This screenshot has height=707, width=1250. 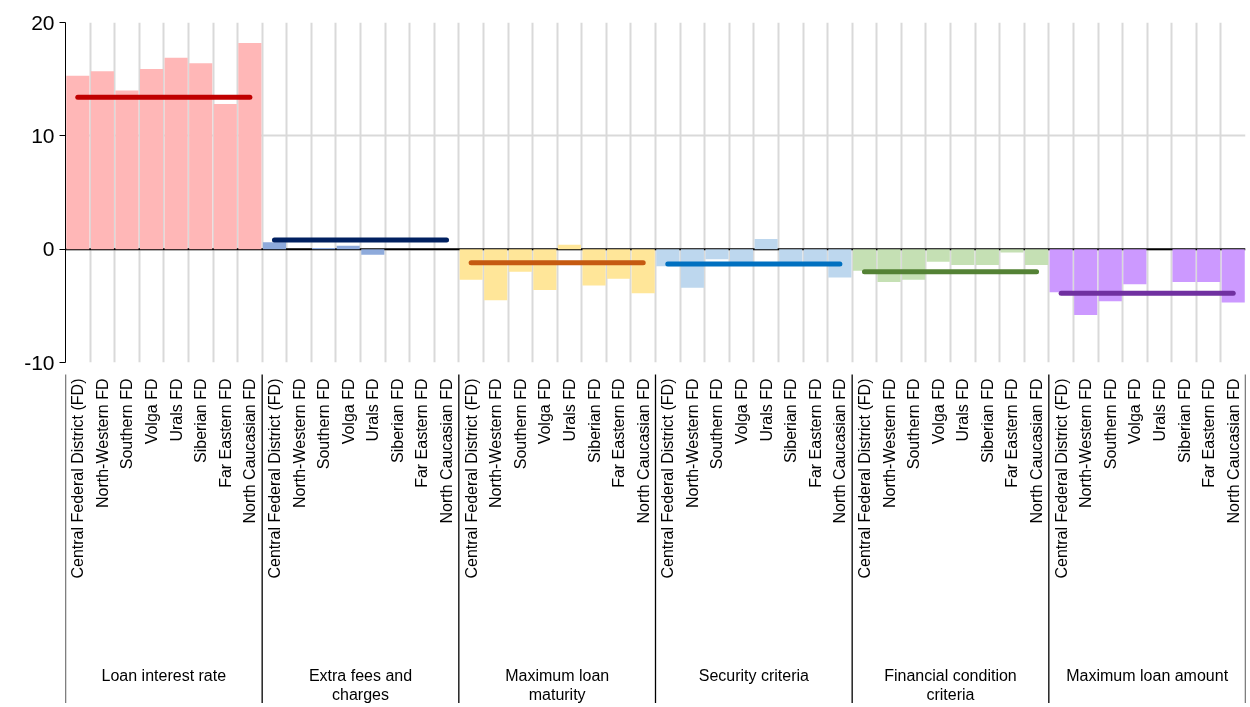 What do you see at coordinates (754, 675) in the screenshot?
I see `text: Security criteria` at bounding box center [754, 675].